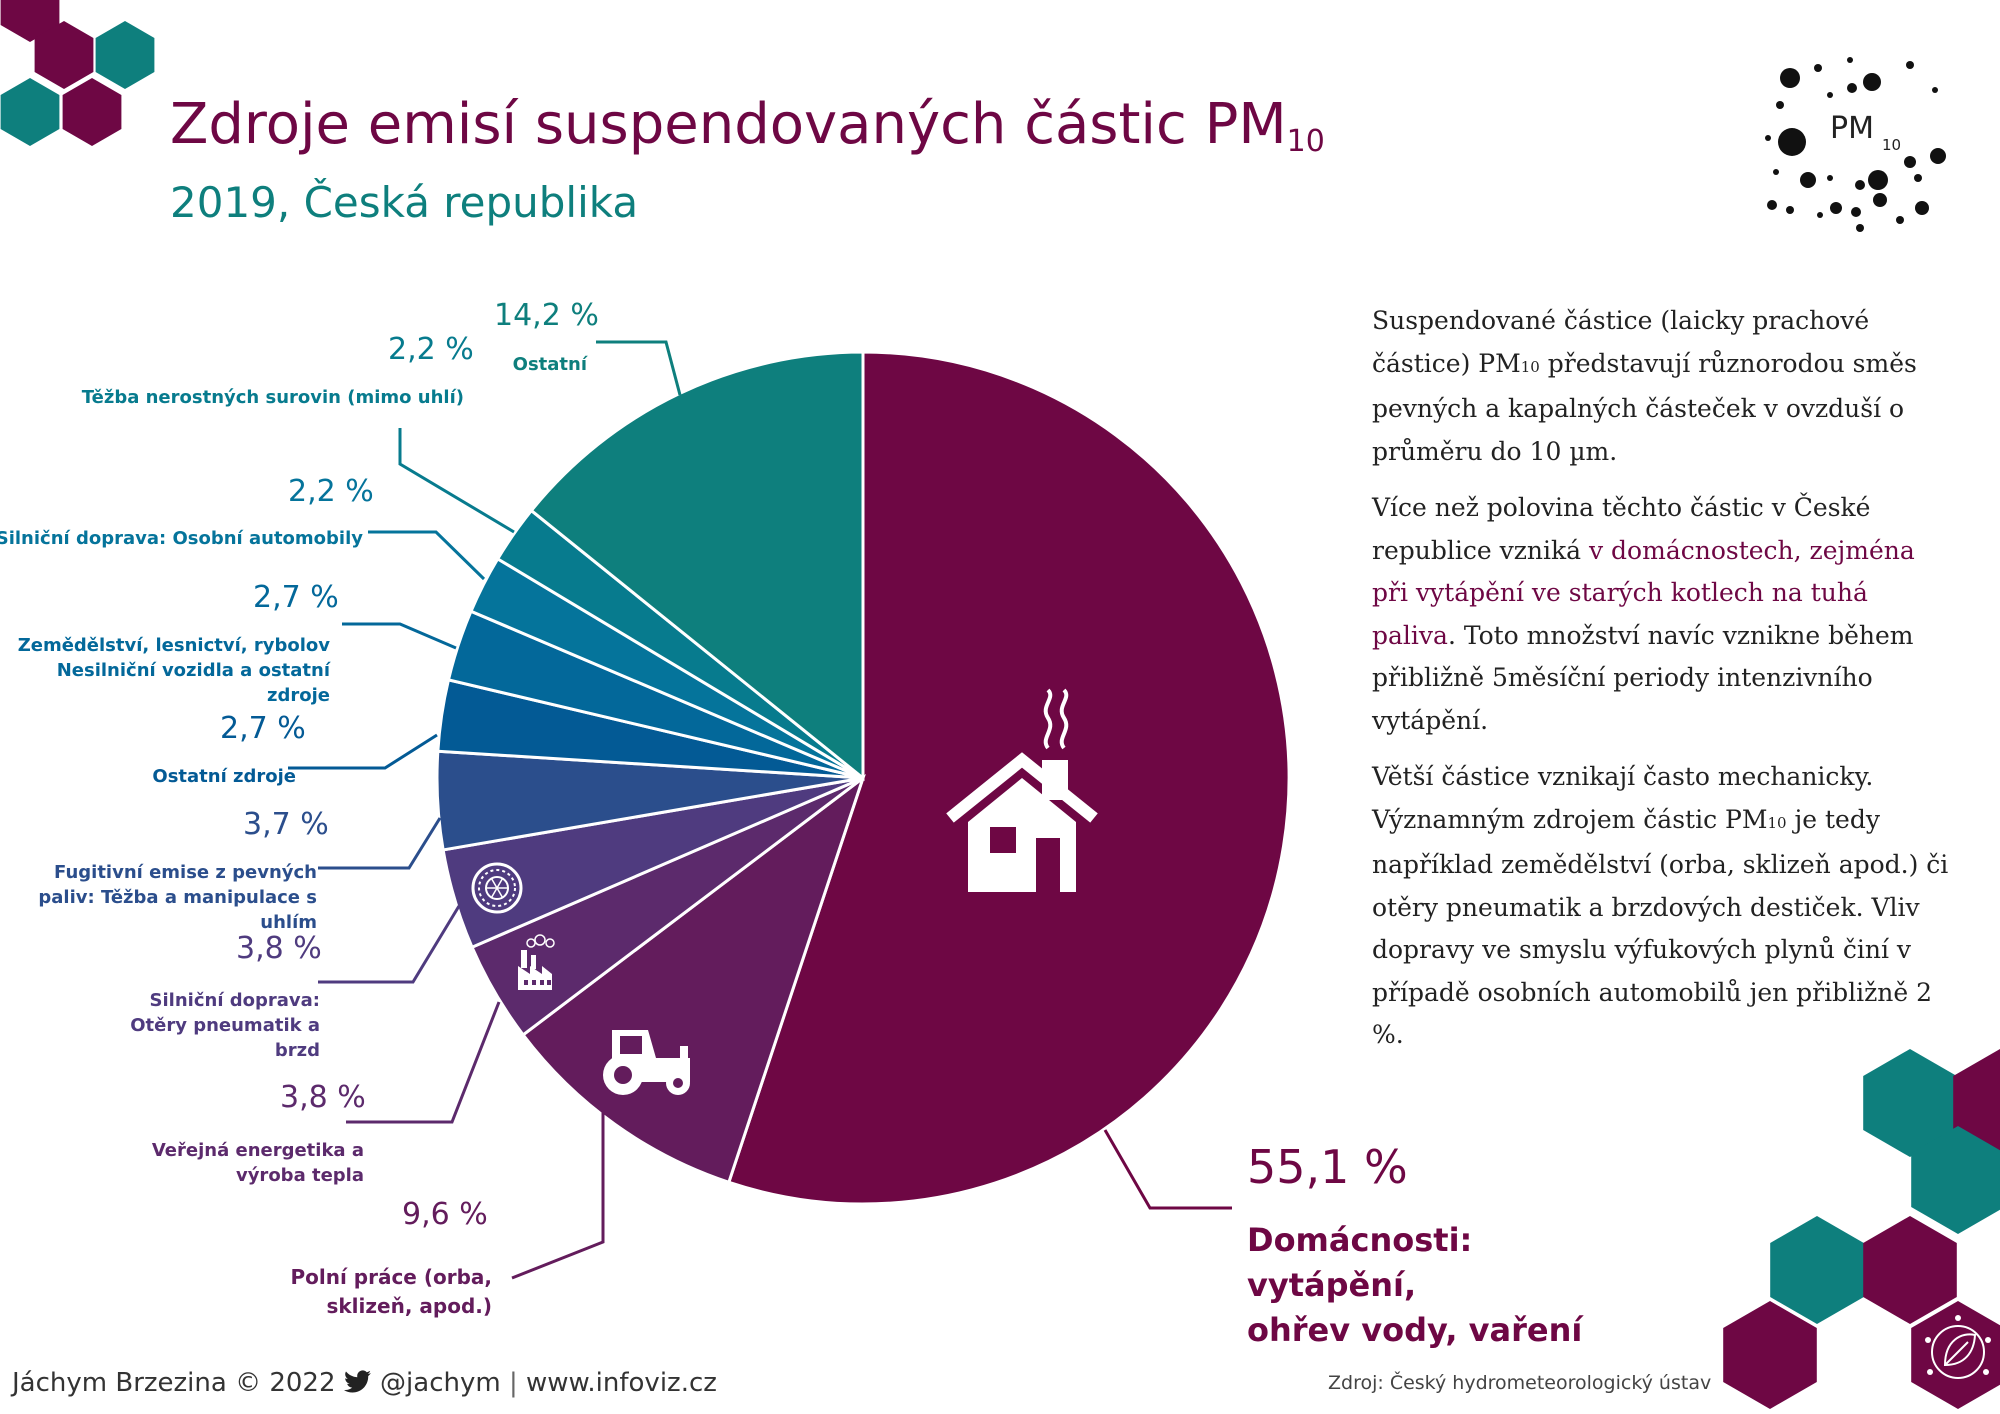  I want to click on desc-p1-sub: 10, so click(1530, 366).